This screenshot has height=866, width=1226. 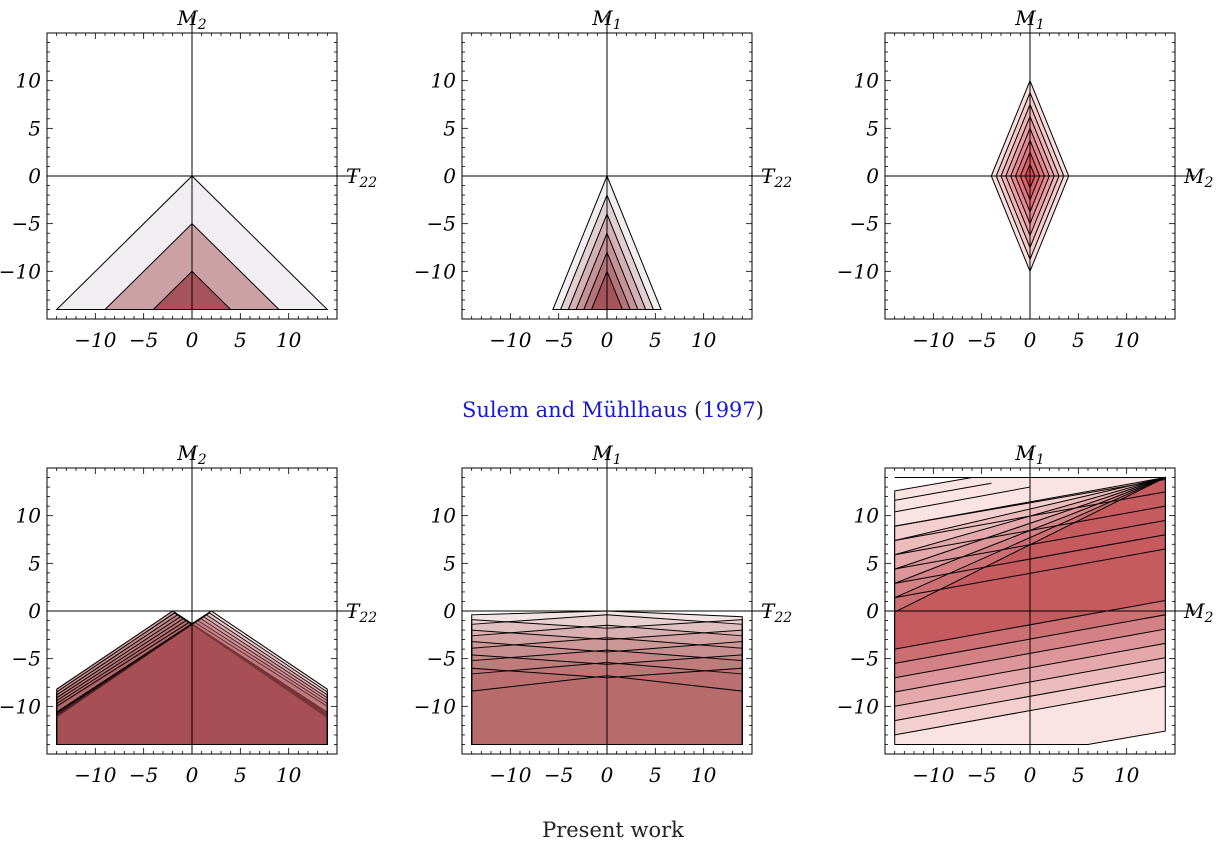 What do you see at coordinates (558, 775) in the screenshot?
I see `xtick-label-bottom-middle-1: −5` at bounding box center [558, 775].